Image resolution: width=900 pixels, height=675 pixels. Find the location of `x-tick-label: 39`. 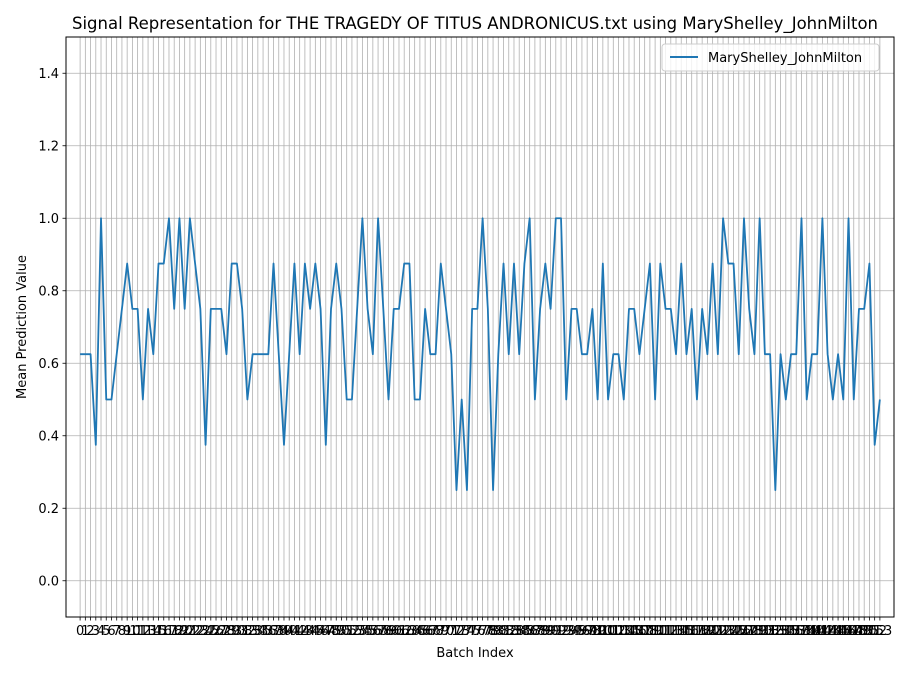

x-tick-label: 39 is located at coordinates (284, 631).